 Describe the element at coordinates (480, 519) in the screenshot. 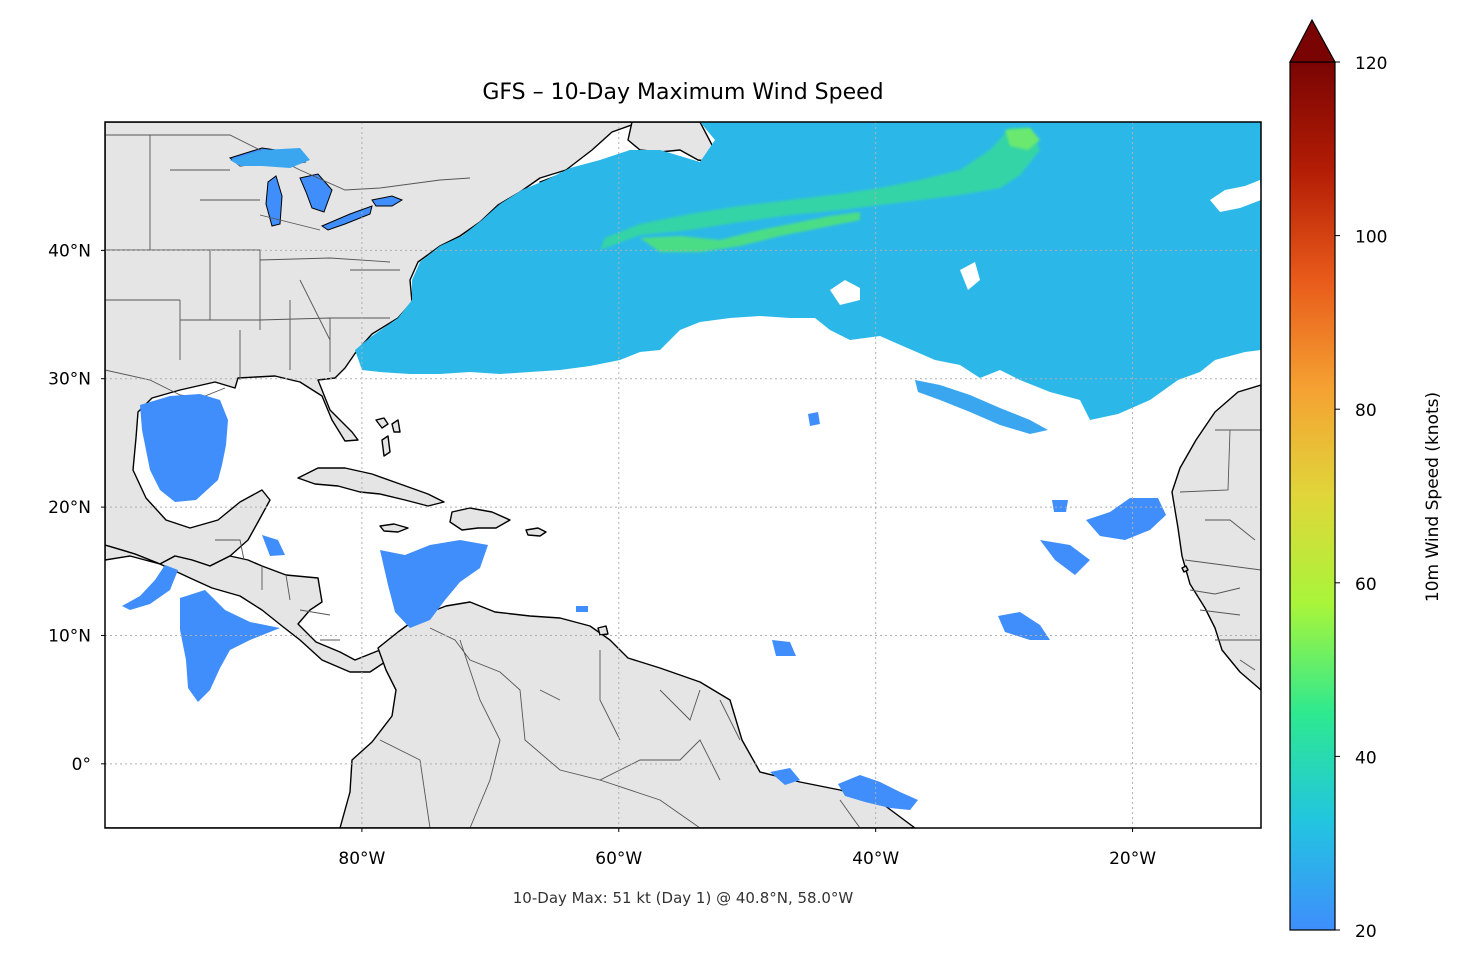

I see `hispaniola-island` at that location.